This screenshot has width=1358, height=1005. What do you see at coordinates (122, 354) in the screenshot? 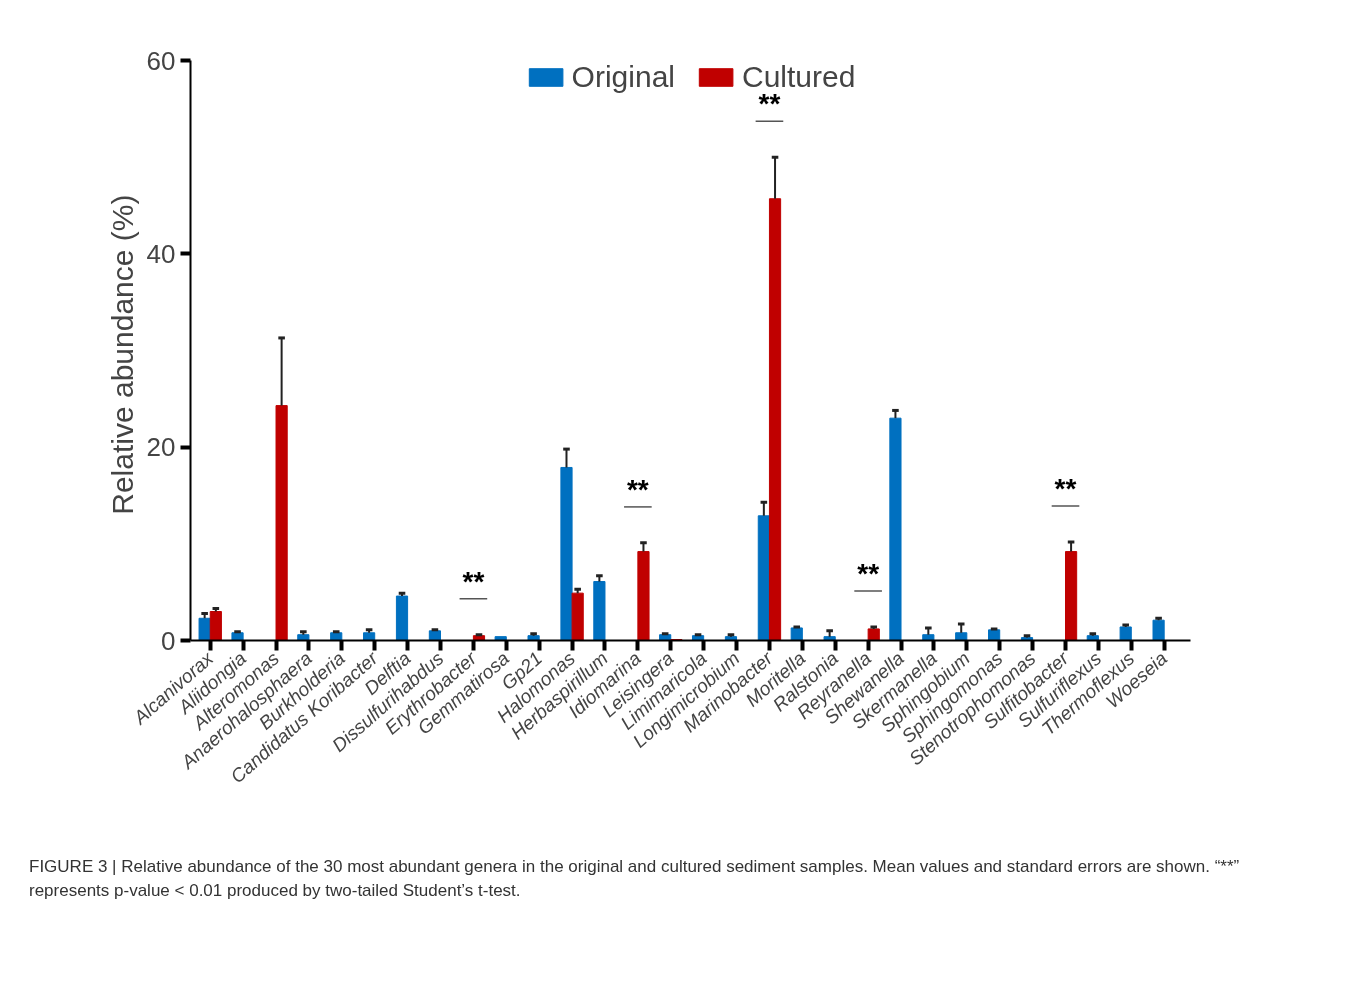
I see `y-axis-title: Relative abundance (%)` at bounding box center [122, 354].